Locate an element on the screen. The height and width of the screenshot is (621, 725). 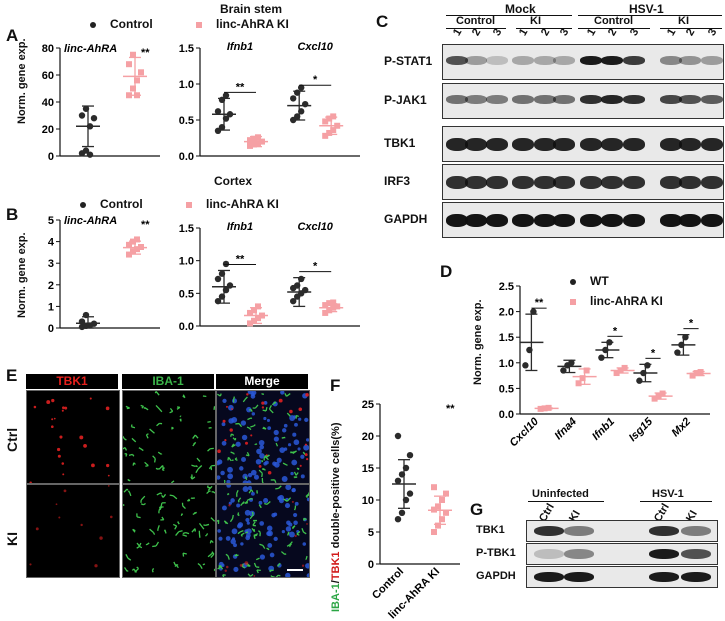
chart-b-left: 0 1 2 3 4 5 ** linc-AhRA is located at coordinates (104, 275).